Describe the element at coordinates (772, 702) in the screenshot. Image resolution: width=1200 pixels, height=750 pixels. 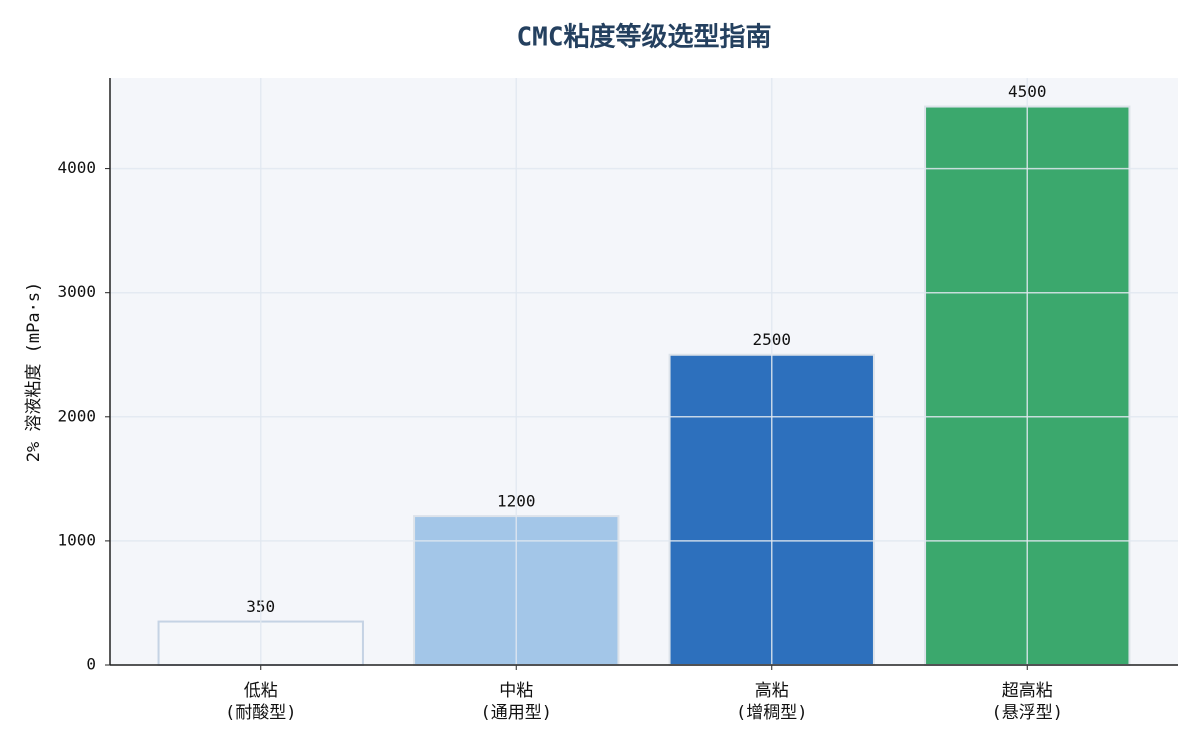
I see `x-tick-label: 高粘 (增稠型)` at that location.